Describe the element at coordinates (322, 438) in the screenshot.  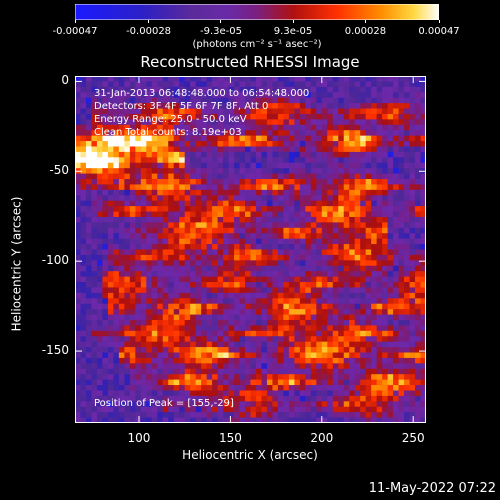
I see `x-tick-label: 200` at that location.